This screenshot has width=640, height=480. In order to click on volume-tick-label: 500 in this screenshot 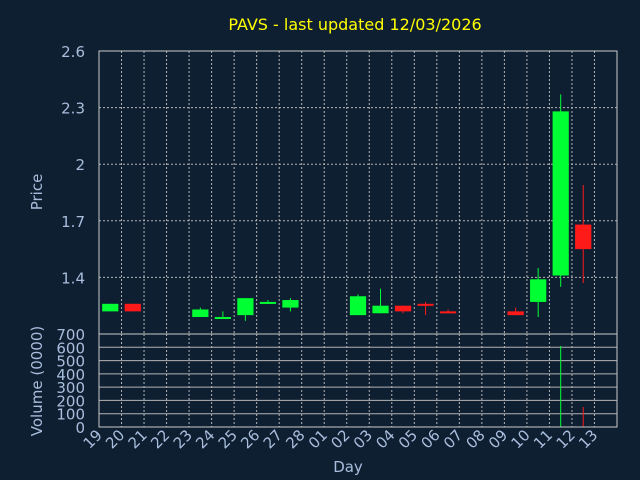, I will do `click(70, 362)`.